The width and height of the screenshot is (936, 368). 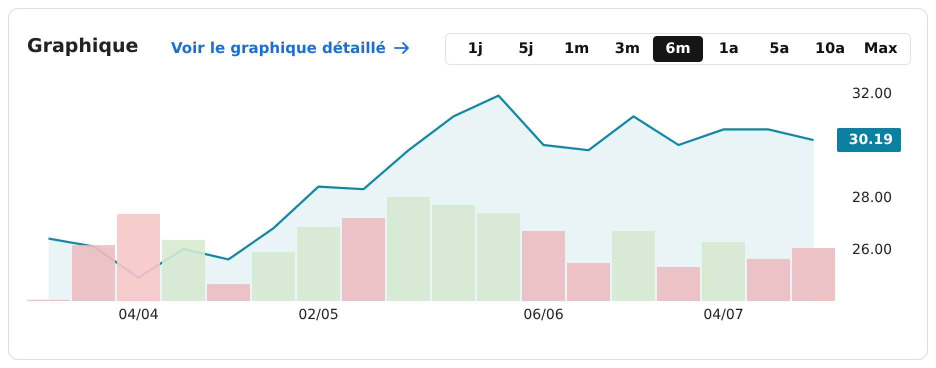 I want to click on text: 1m, so click(x=576, y=49).